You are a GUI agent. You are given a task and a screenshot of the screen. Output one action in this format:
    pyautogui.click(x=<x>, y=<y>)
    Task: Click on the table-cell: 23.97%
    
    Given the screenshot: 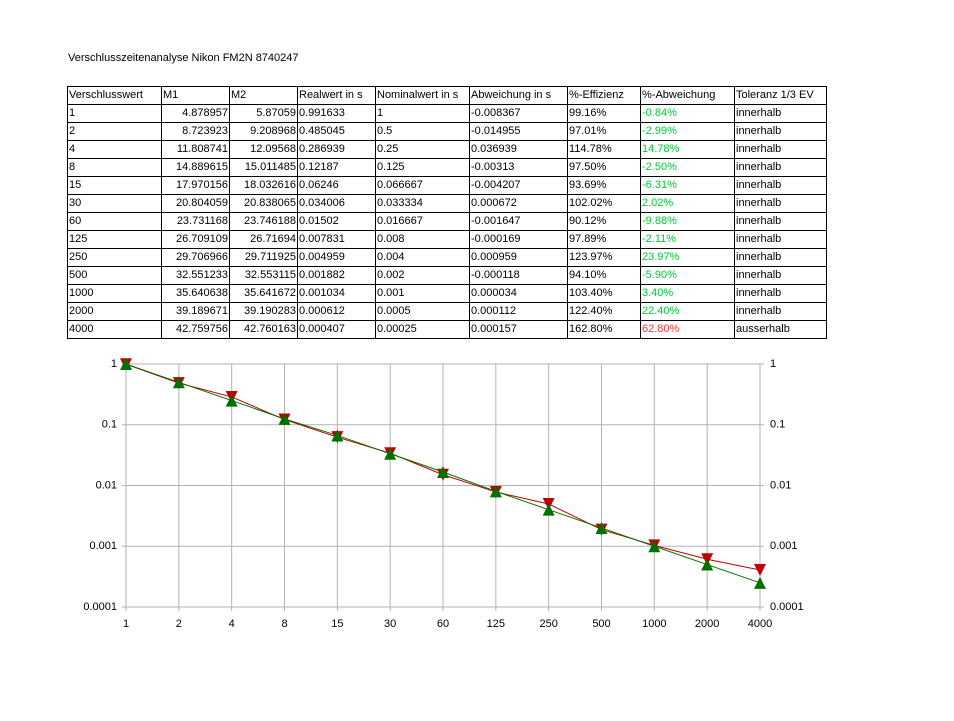 What is the action you would take?
    pyautogui.click(x=687, y=257)
    